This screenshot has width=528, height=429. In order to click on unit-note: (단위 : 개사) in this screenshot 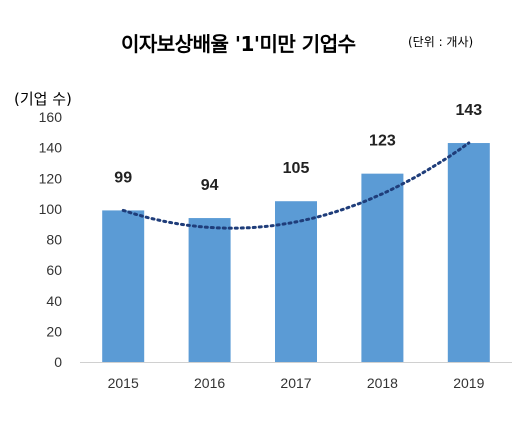, I will do `click(441, 42)`.